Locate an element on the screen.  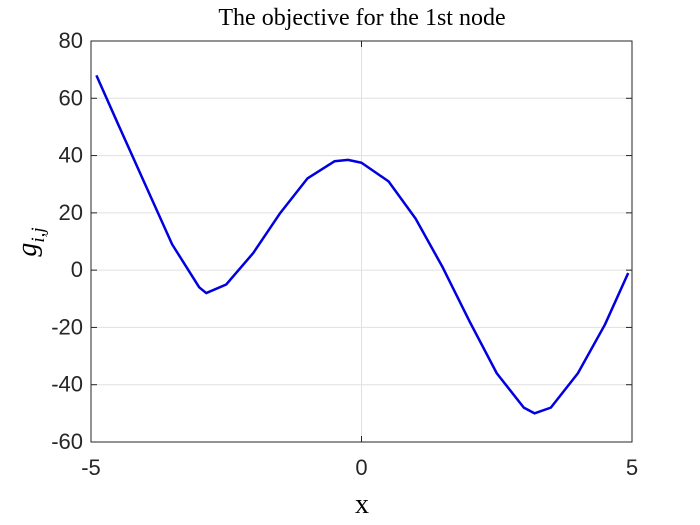
y-tick-label: 40 is located at coordinates (71, 155).